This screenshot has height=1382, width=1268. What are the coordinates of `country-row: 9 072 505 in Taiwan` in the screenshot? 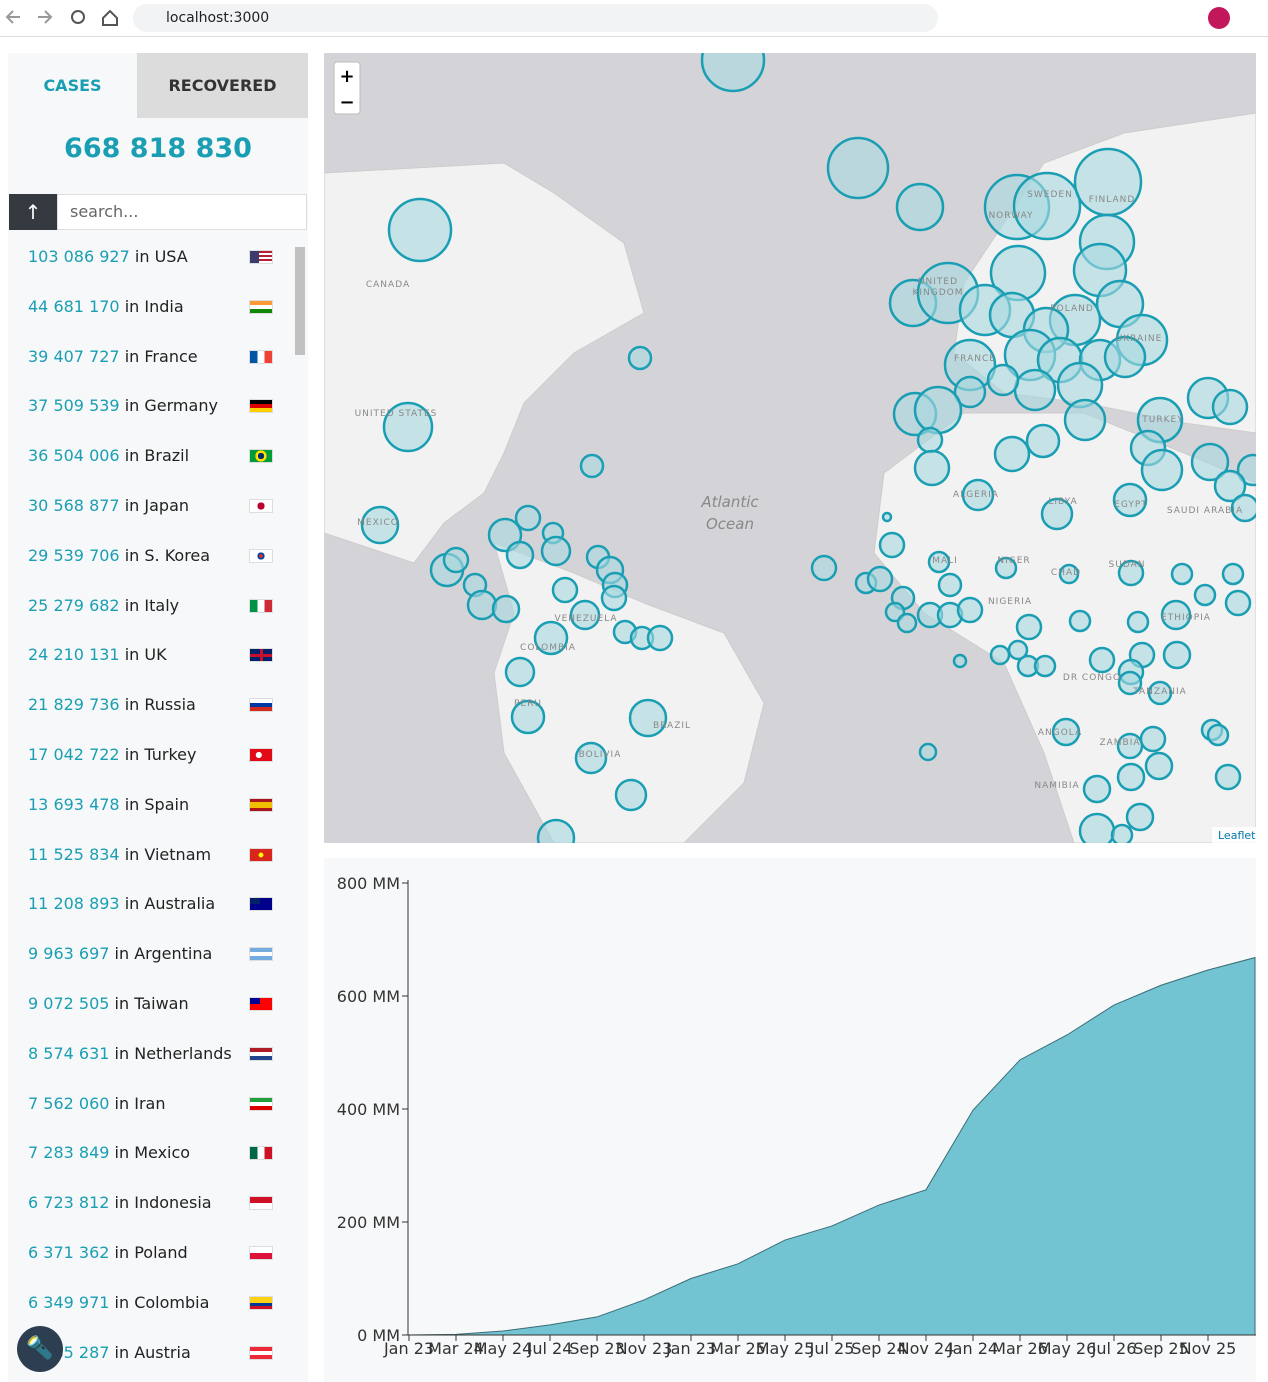 It's located at (153, 1004).